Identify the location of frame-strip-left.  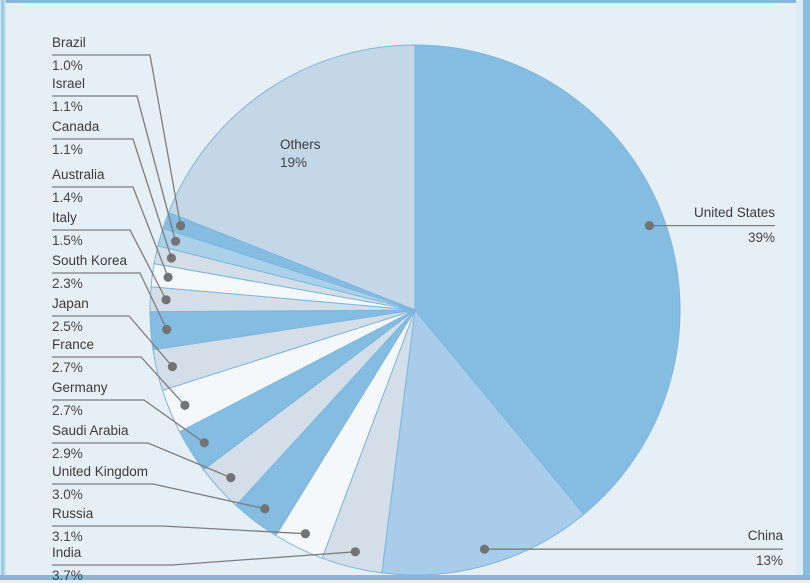
(3, 290).